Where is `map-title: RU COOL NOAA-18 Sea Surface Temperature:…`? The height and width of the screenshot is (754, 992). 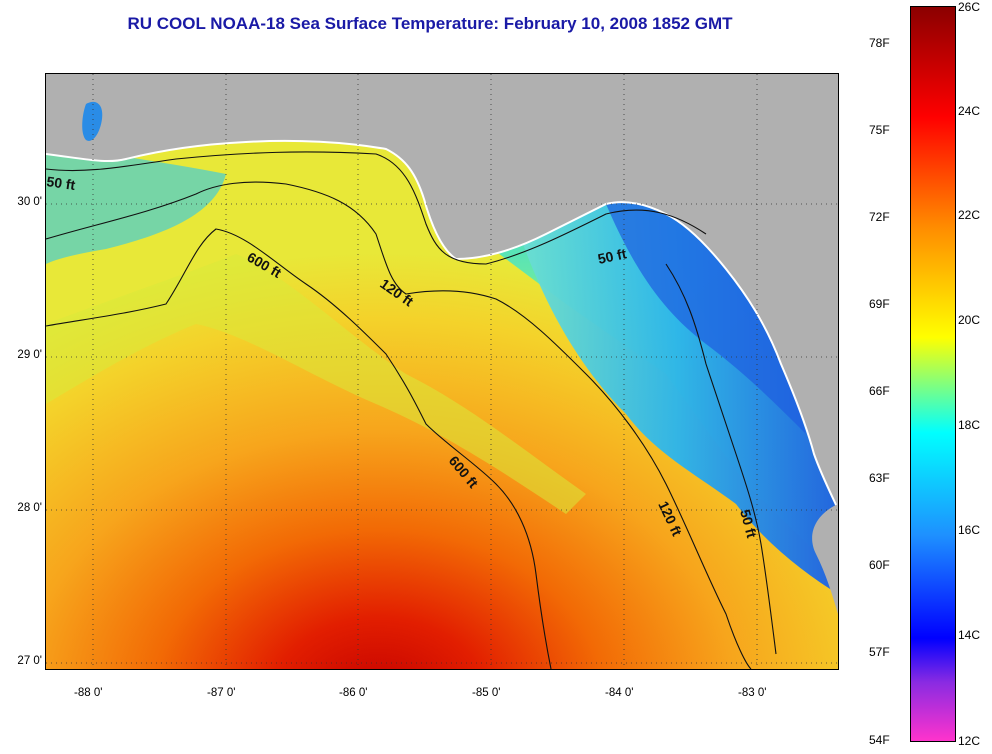
map-title: RU COOL NOAA-18 Sea Surface Temperature:… is located at coordinates (430, 23).